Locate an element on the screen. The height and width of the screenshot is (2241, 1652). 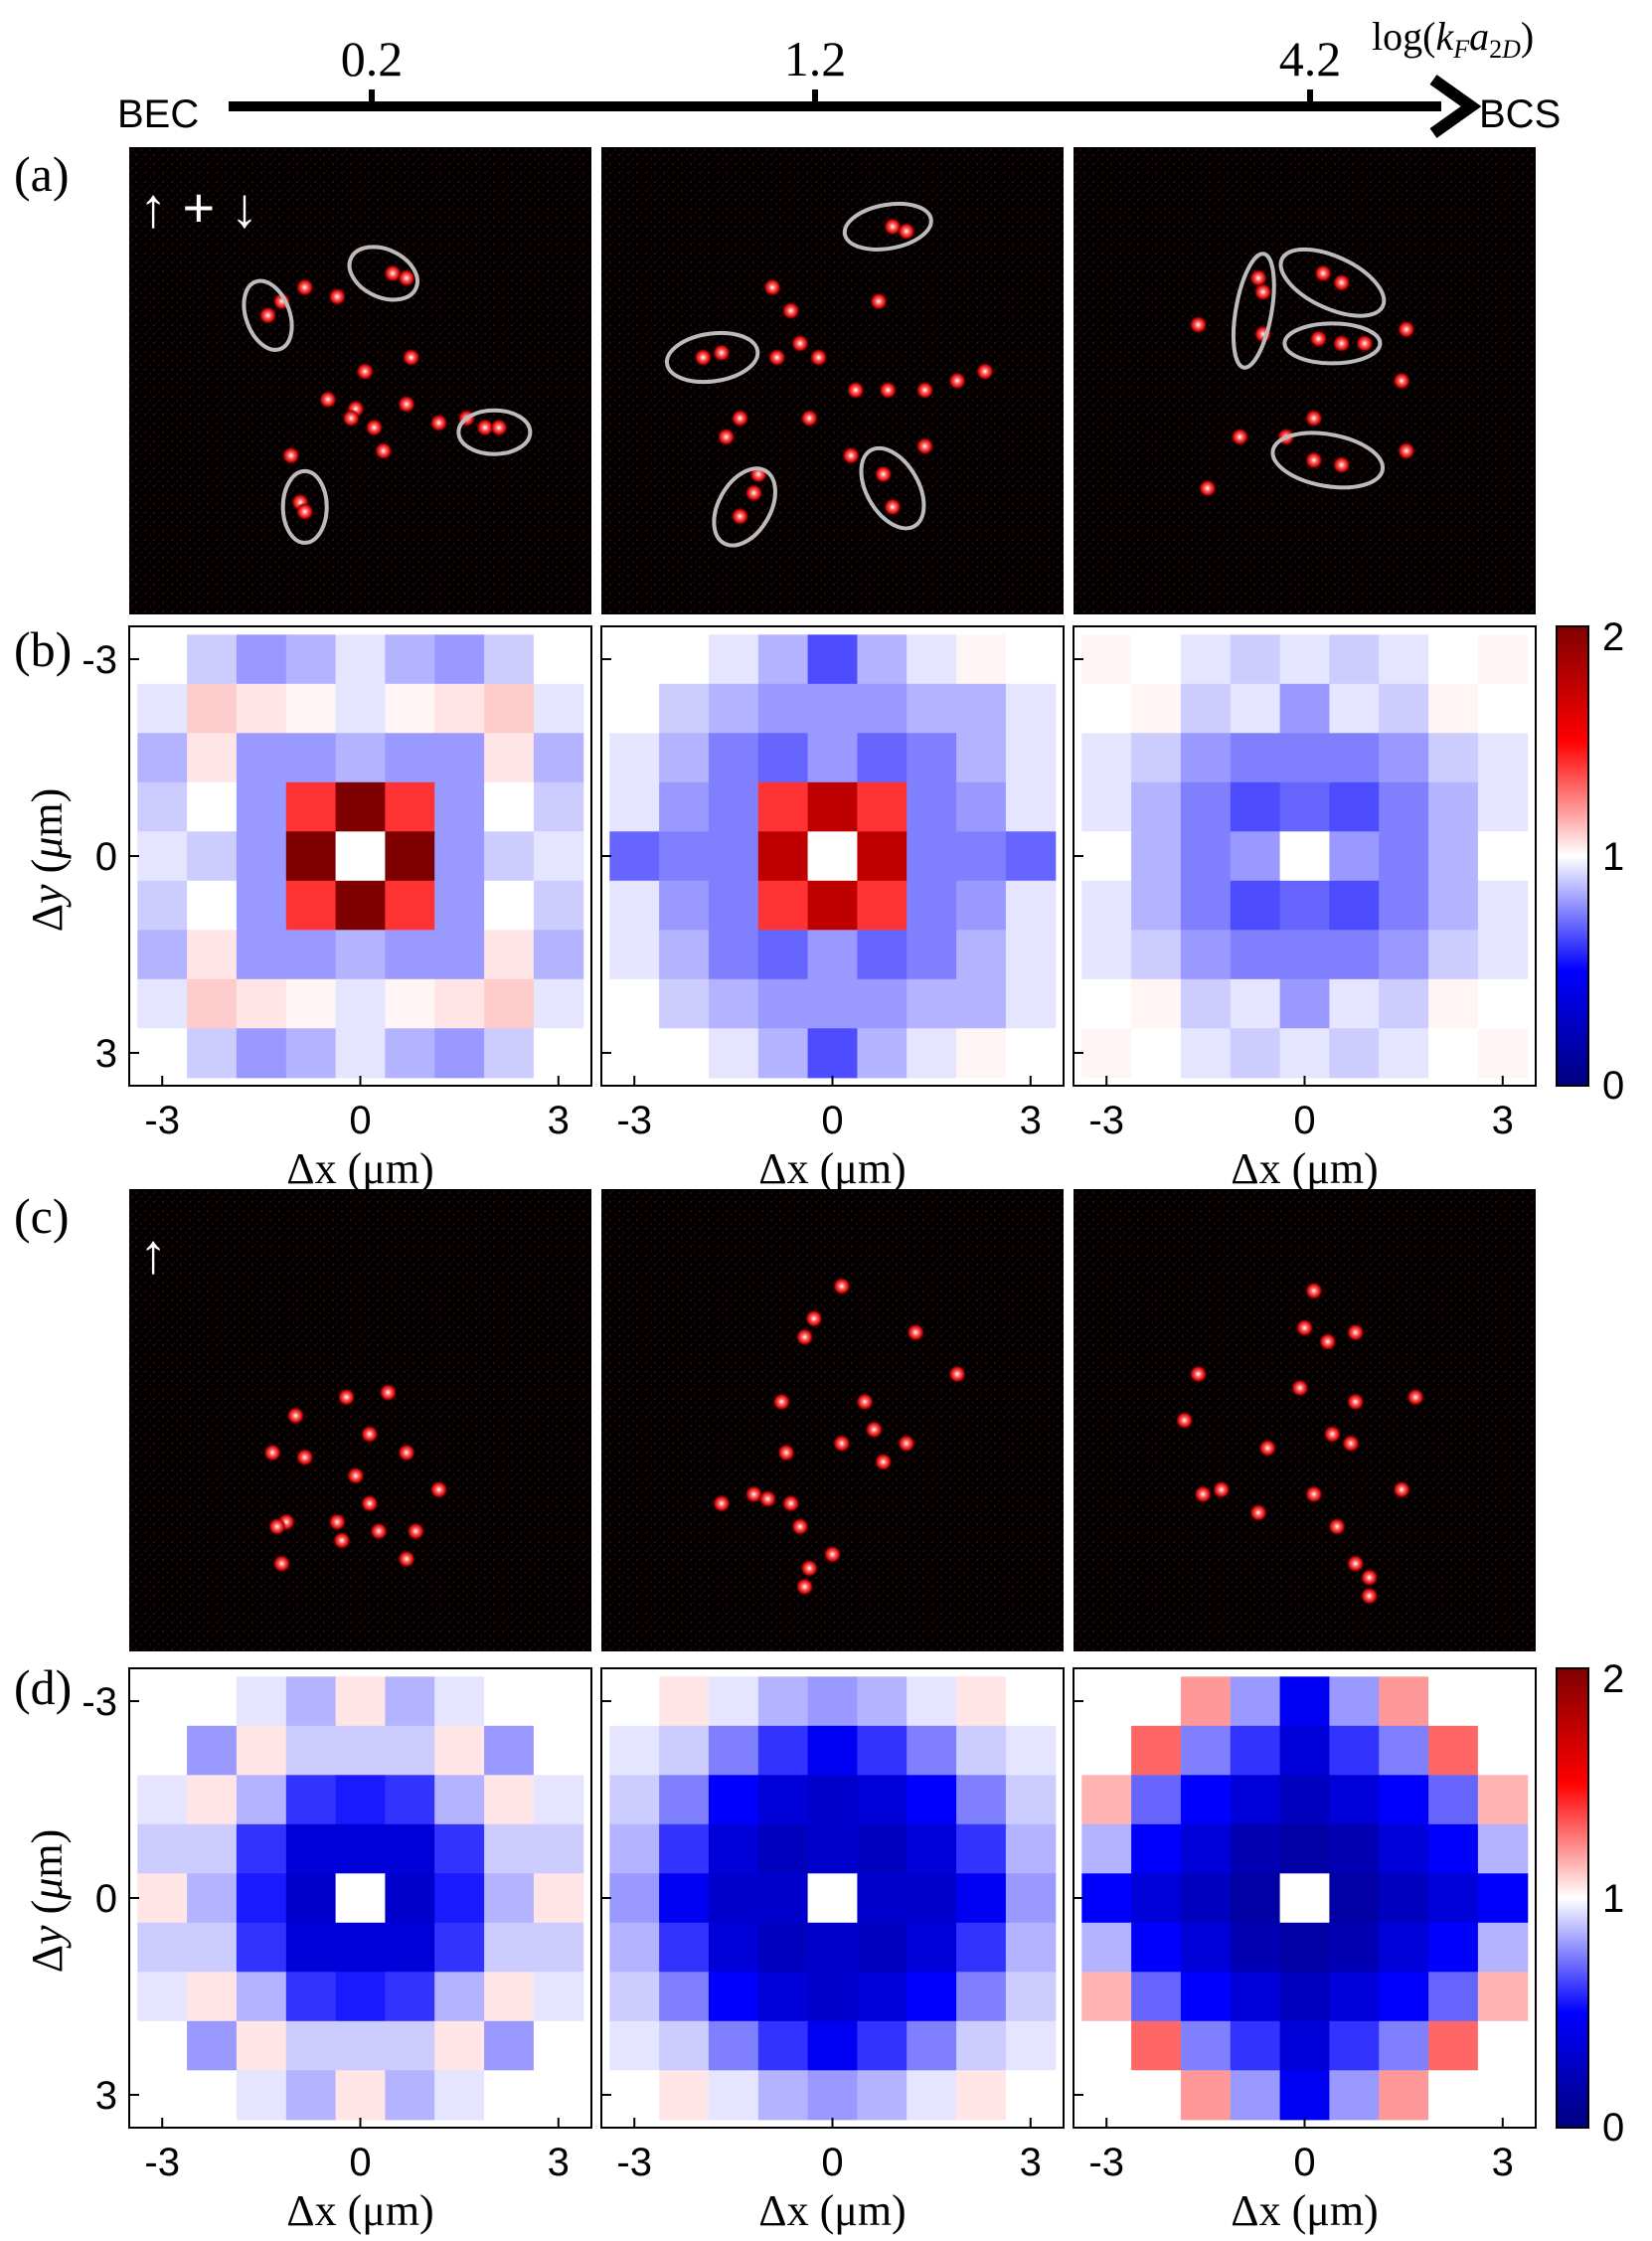
top-axis: BEC BCS 0.2 1.2 4.2 log(kFa2D) is located at coordinates (839, 76).